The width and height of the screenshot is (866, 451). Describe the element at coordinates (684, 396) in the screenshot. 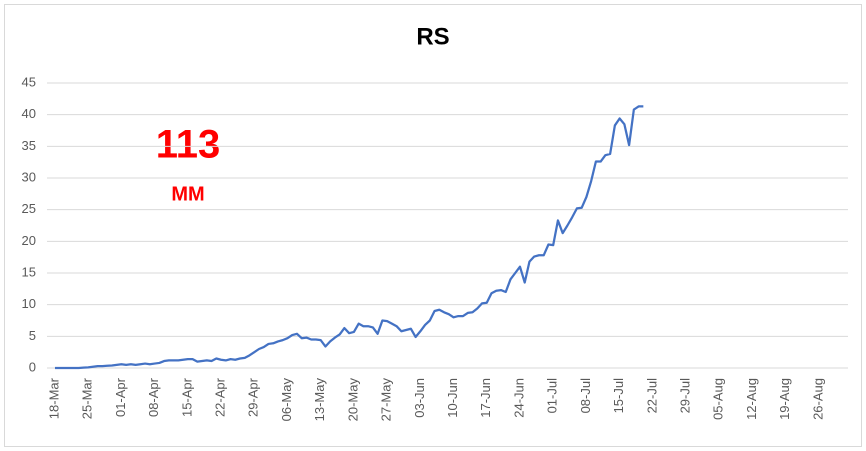

I see `x-tick-label: 29-Jul` at that location.